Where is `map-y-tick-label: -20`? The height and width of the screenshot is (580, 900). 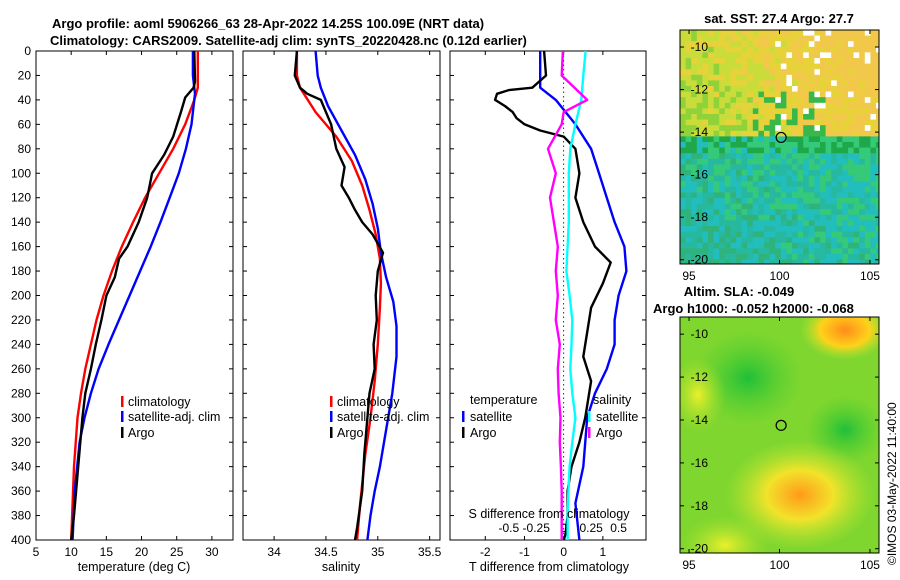 map-y-tick-label: -20 is located at coordinates (700, 260).